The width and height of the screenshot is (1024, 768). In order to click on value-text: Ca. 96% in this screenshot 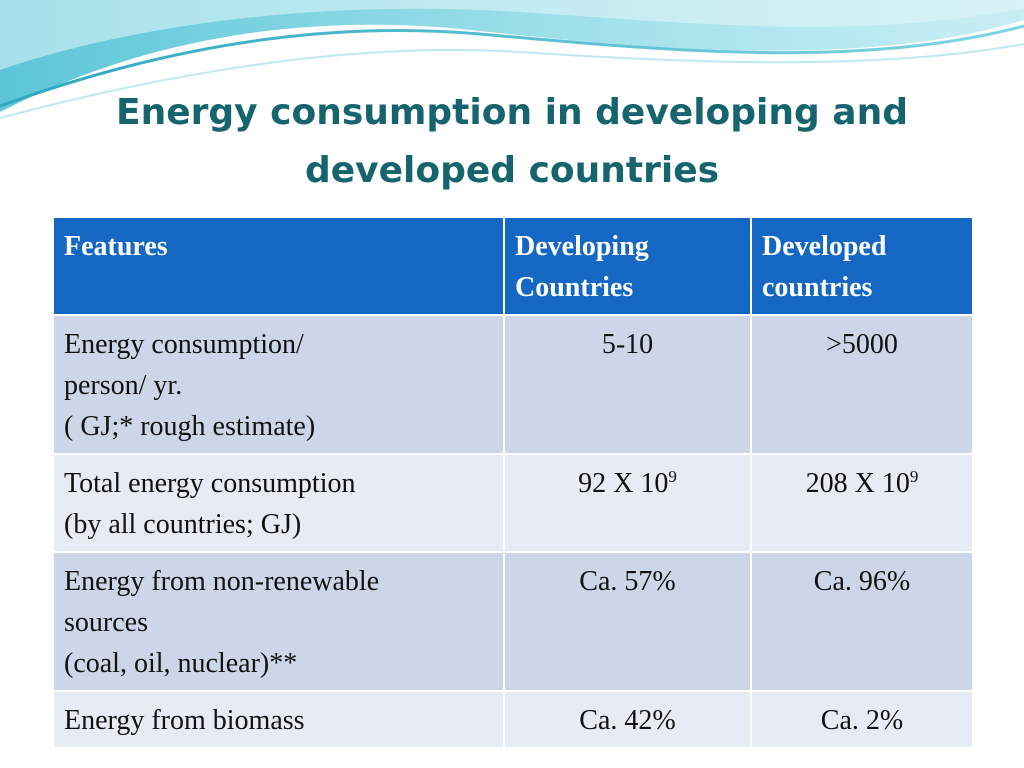, I will do `click(862, 581)`.